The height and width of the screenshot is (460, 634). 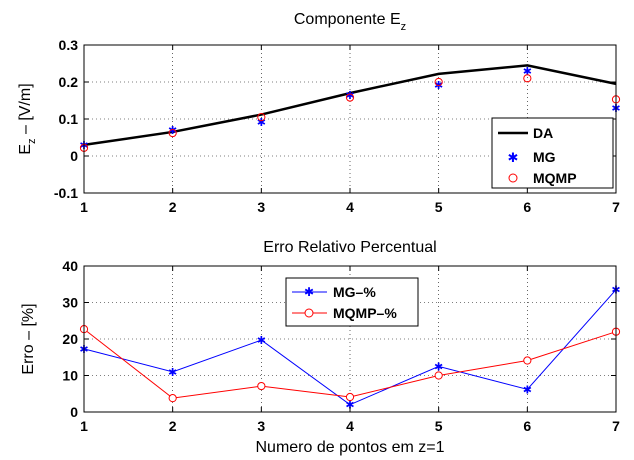 I want to click on top-x-tick-label: 5, so click(x=439, y=207).